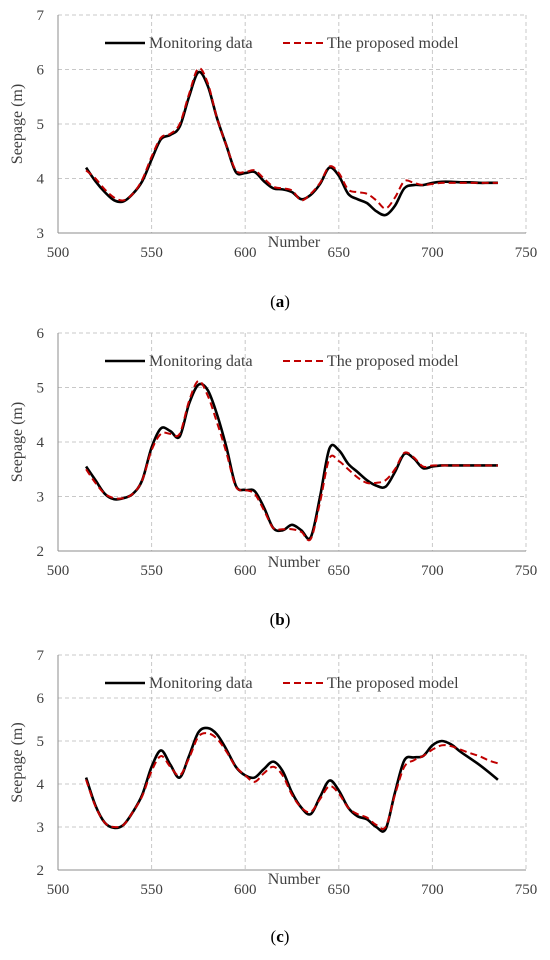 The height and width of the screenshot is (960, 550). What do you see at coordinates (280, 936) in the screenshot?
I see `panel-caption: (c)` at bounding box center [280, 936].